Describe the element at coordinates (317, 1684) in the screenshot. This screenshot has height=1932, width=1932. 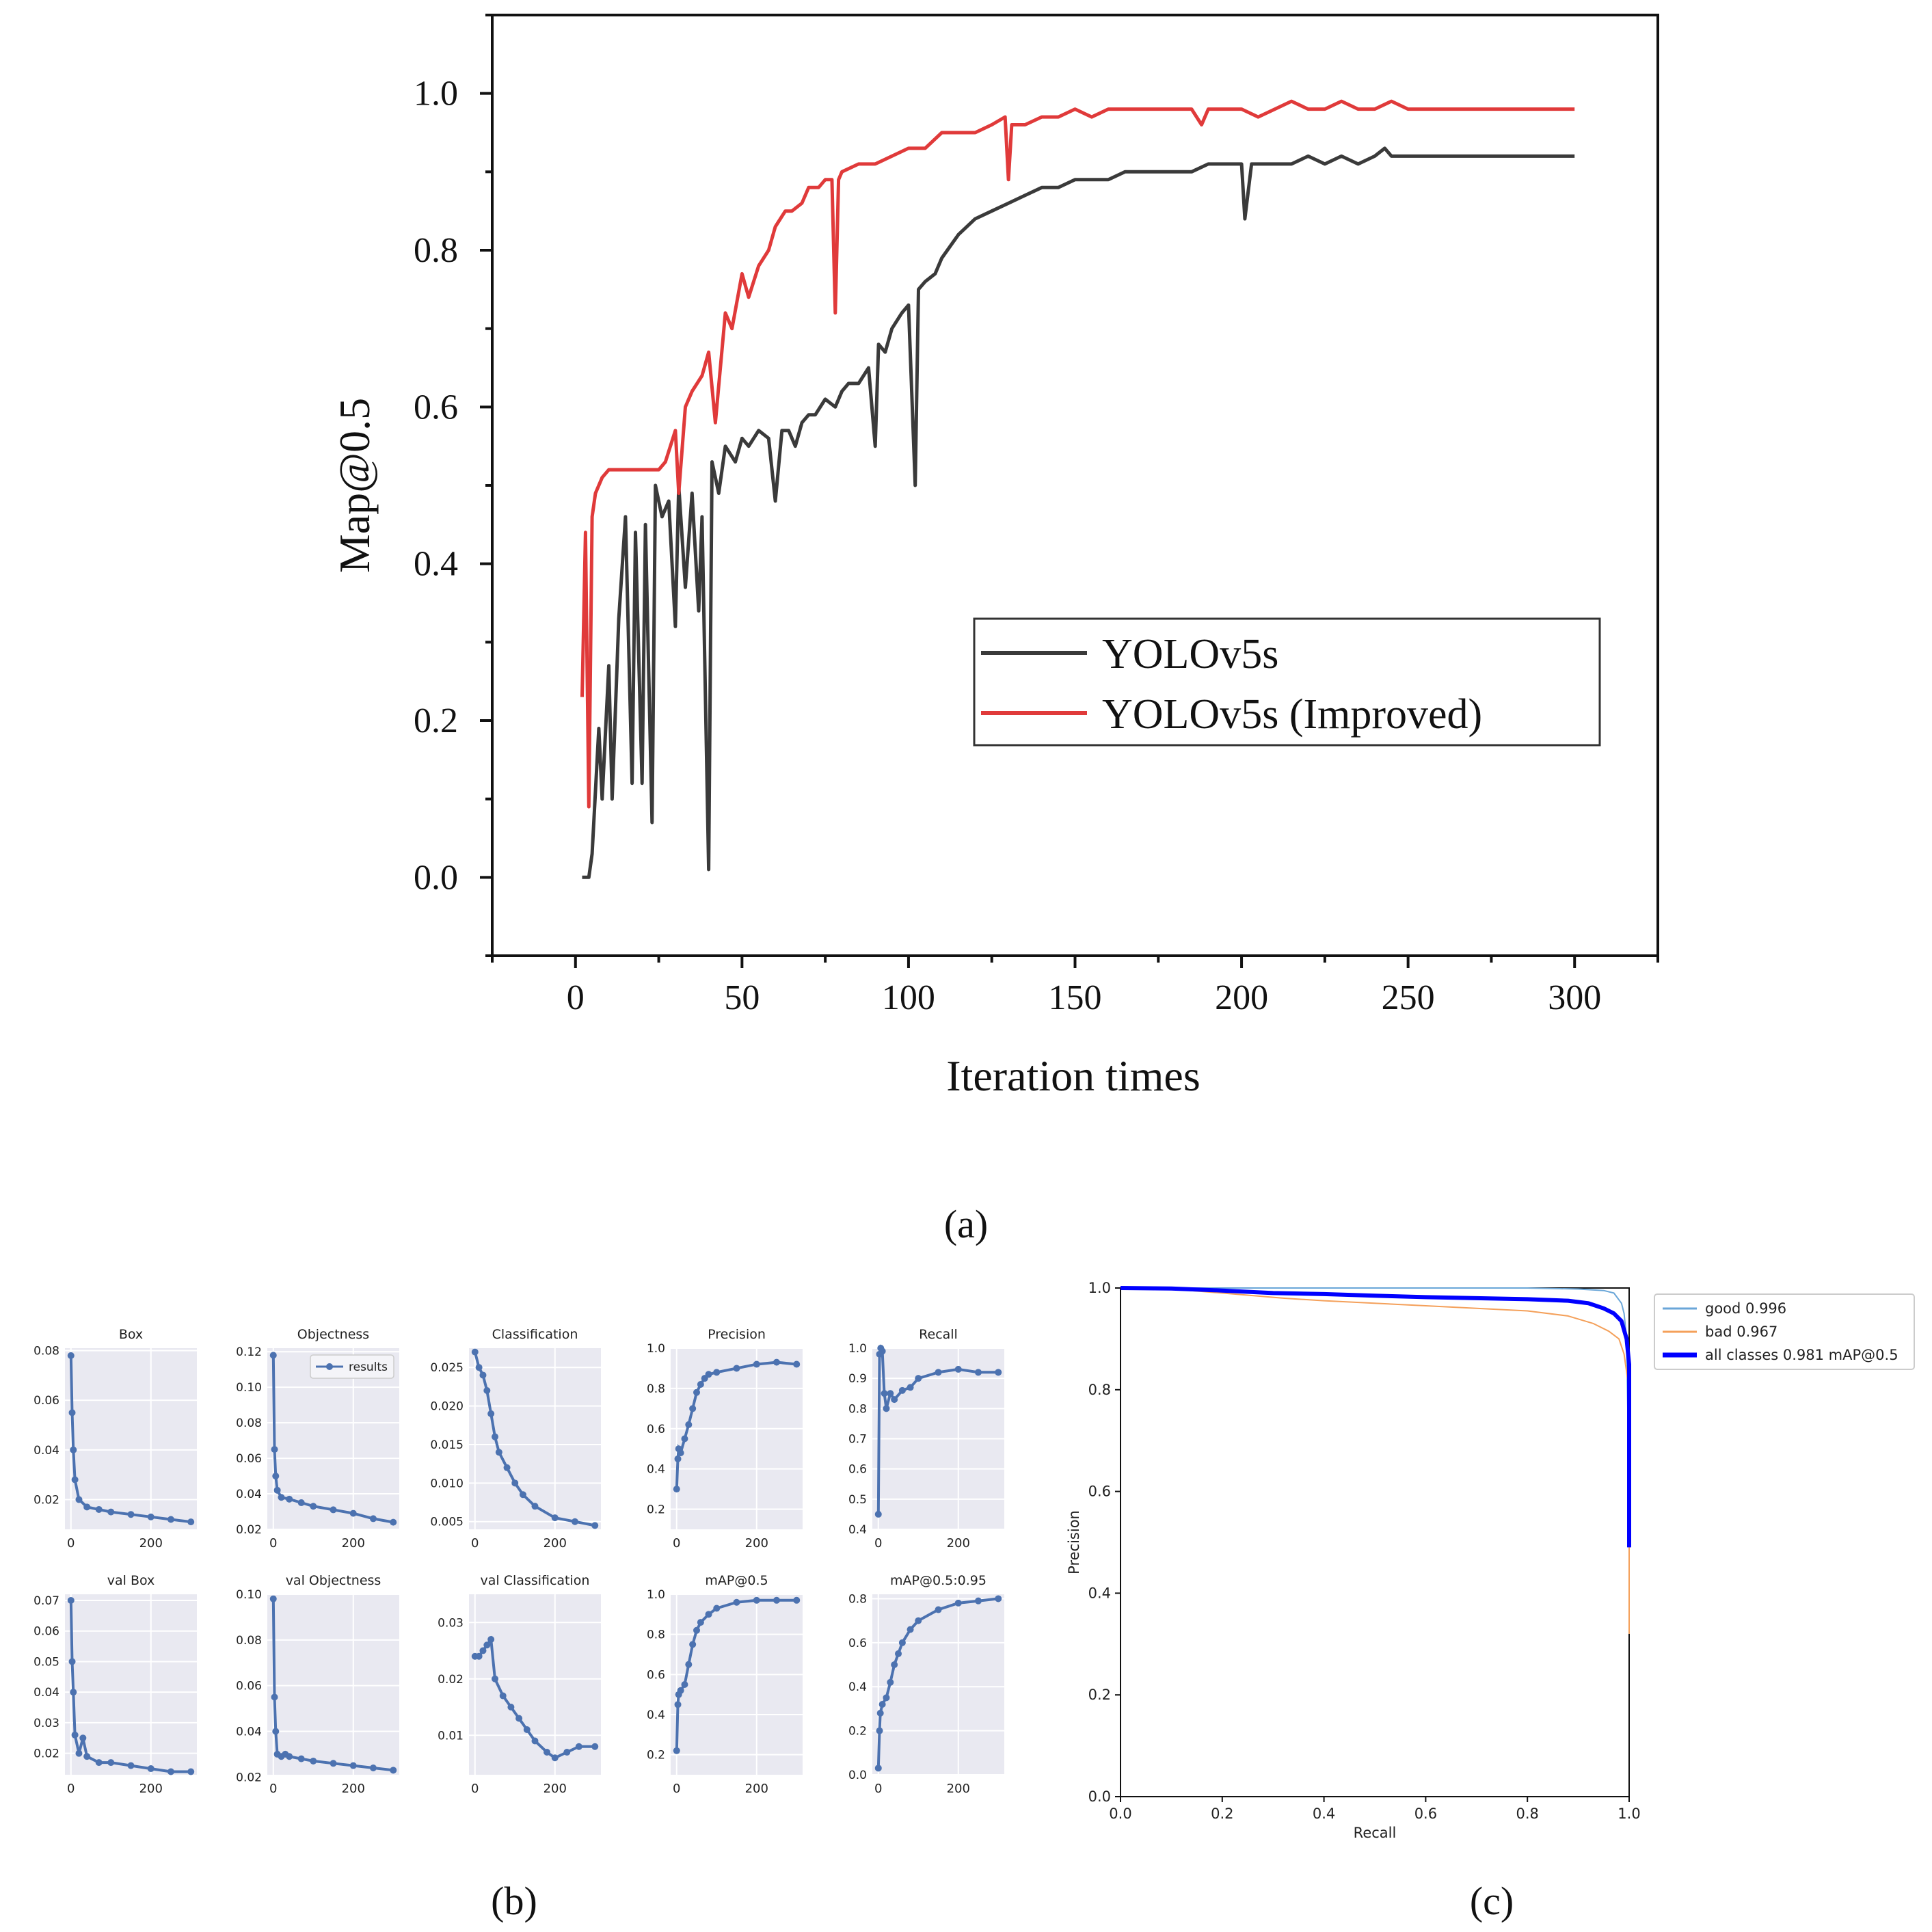
I see `subplot: val Objectness 0 200 0.02 0.04 0.06 0.08 0.10` at that location.